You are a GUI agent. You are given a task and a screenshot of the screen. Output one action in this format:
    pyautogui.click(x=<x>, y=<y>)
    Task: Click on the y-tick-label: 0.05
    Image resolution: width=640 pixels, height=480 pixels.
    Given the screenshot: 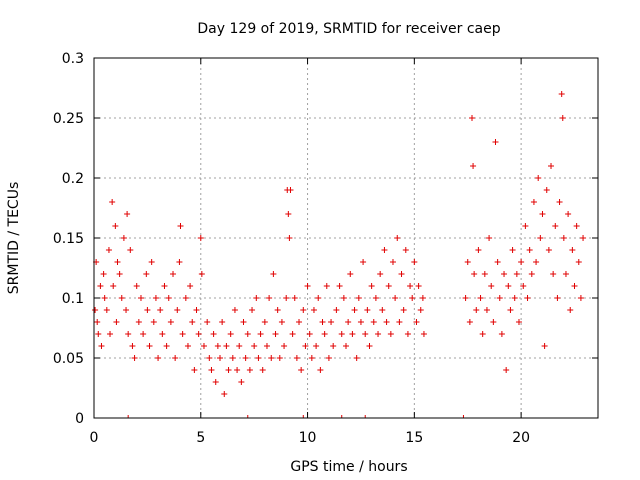 What is the action you would take?
    pyautogui.click(x=68, y=359)
    